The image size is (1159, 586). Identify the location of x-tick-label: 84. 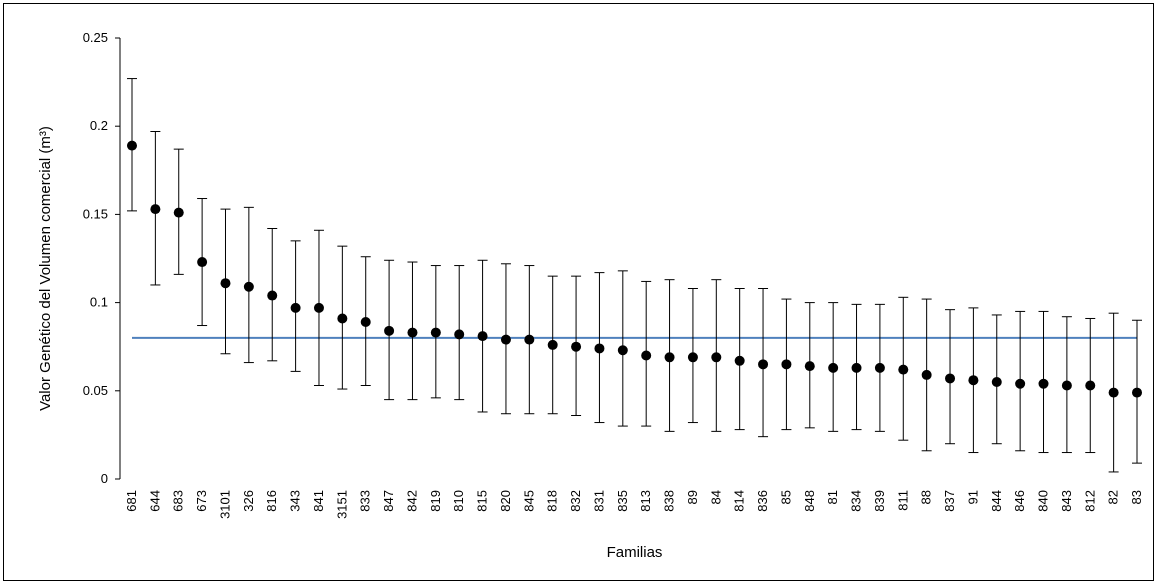
(715, 497).